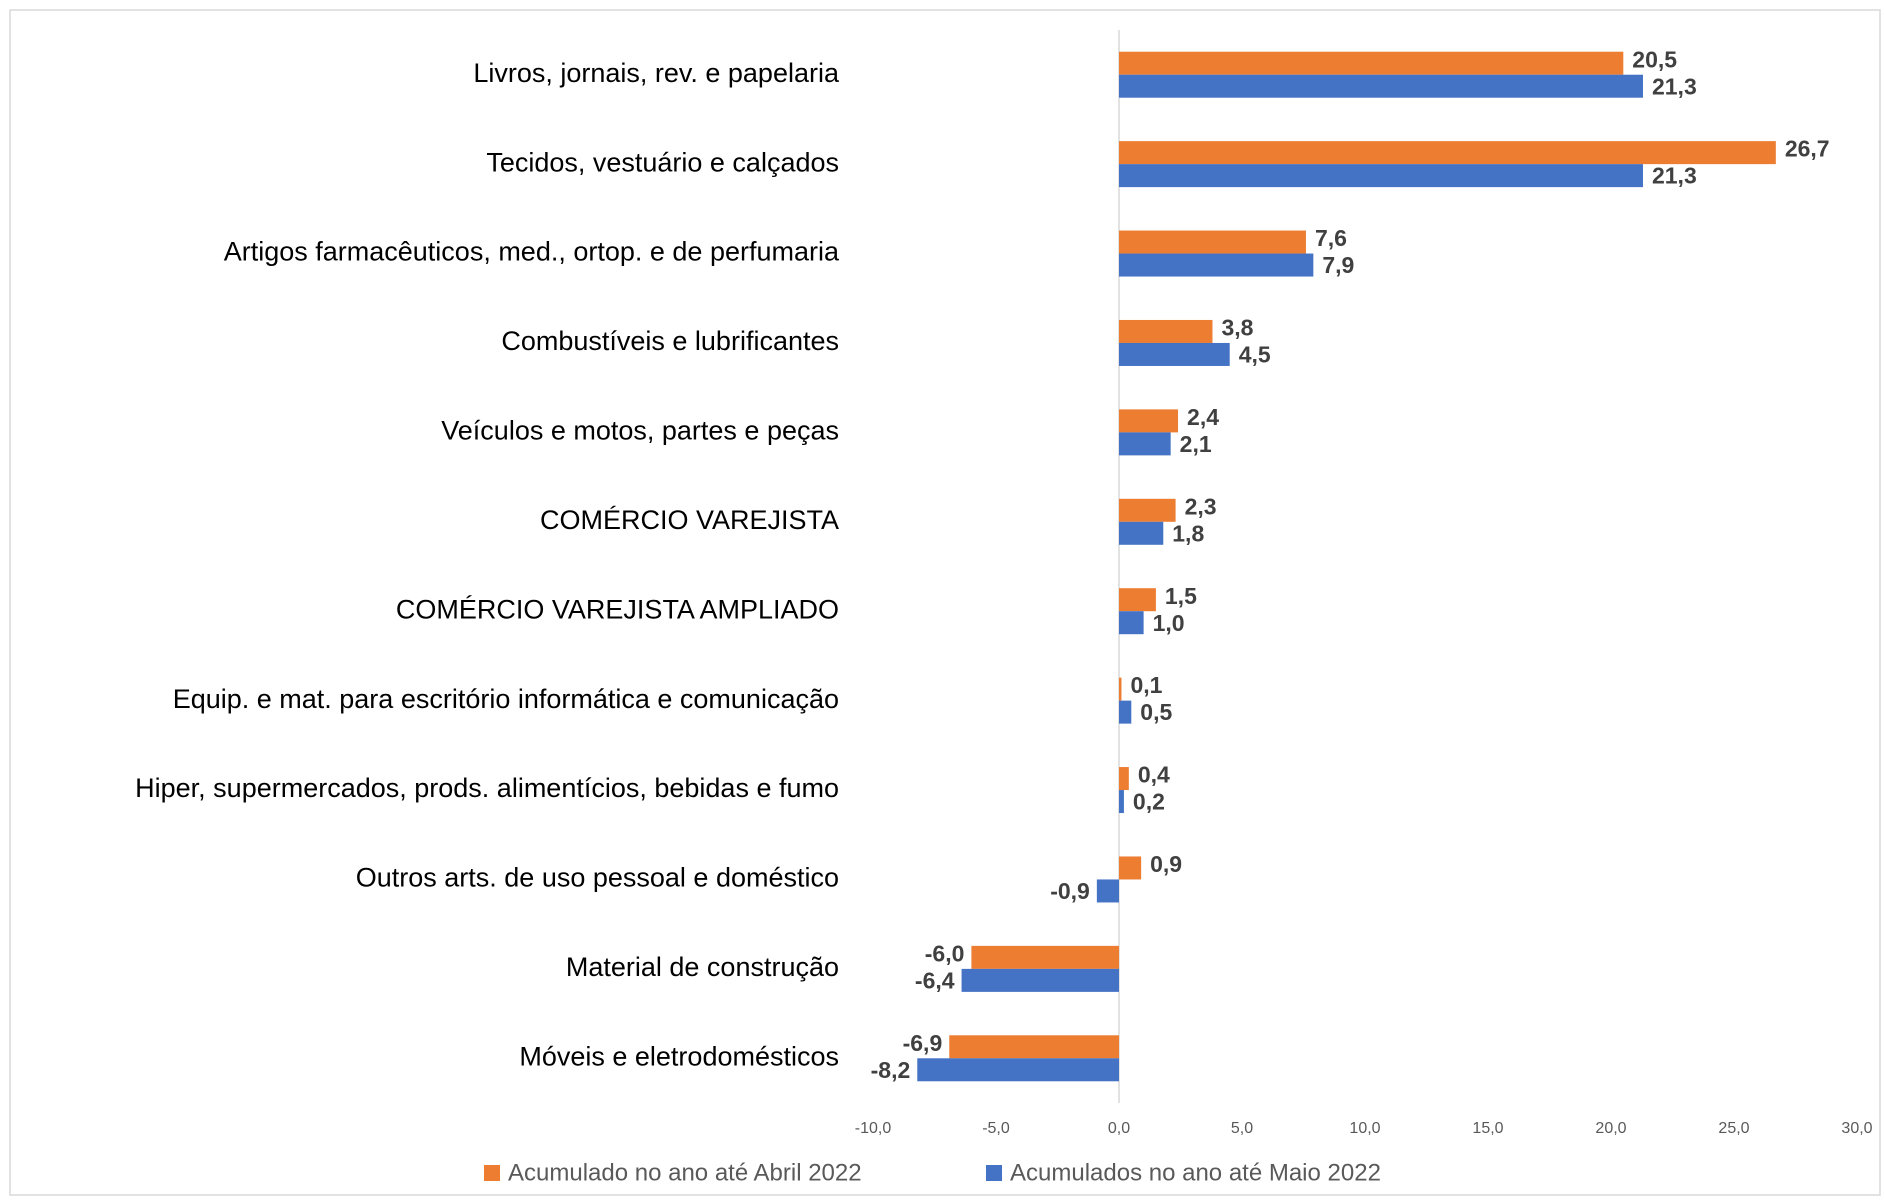 The image size is (1885, 1200). Describe the element at coordinates (1242, 1128) in the screenshot. I see `x-tick-label: 5,0` at that location.